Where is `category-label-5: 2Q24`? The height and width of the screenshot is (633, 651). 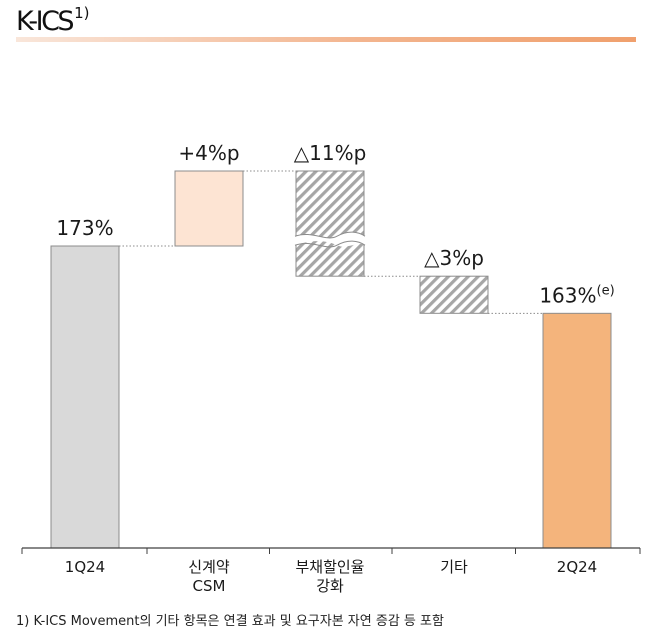 category-label-5: 2Q24 is located at coordinates (577, 567).